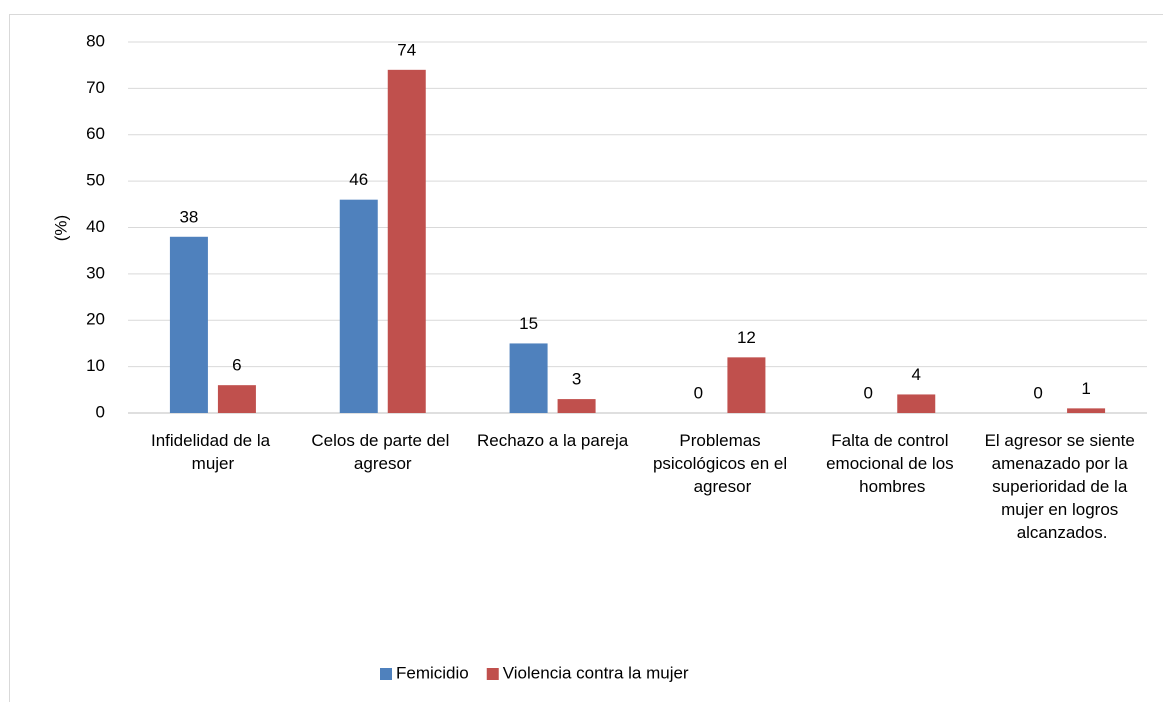 This screenshot has height=702, width=1163. What do you see at coordinates (576, 379) in the screenshot?
I see `data-label: 3` at bounding box center [576, 379].